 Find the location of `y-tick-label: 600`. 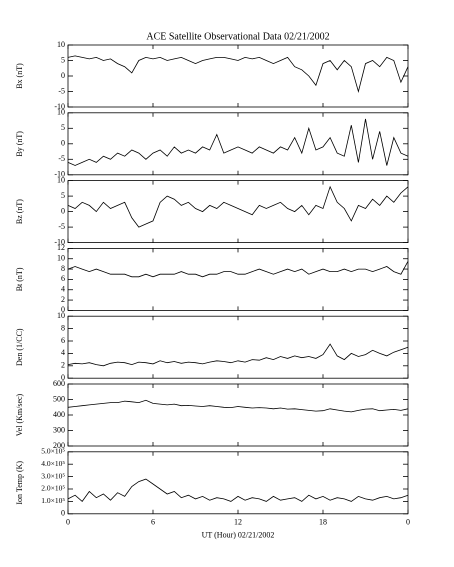

y-tick-label: 600 is located at coordinates (59, 383).